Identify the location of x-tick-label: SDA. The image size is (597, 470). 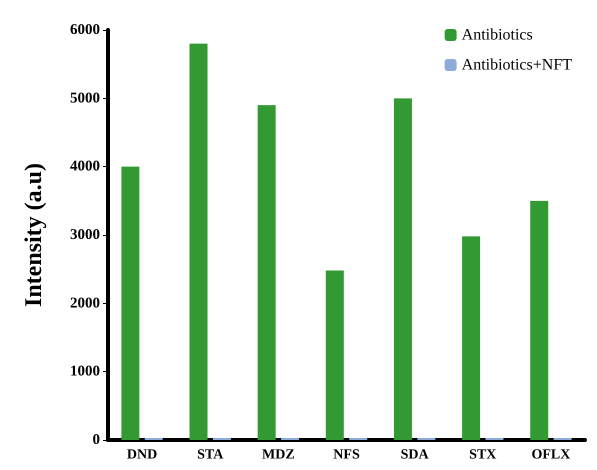
(415, 455).